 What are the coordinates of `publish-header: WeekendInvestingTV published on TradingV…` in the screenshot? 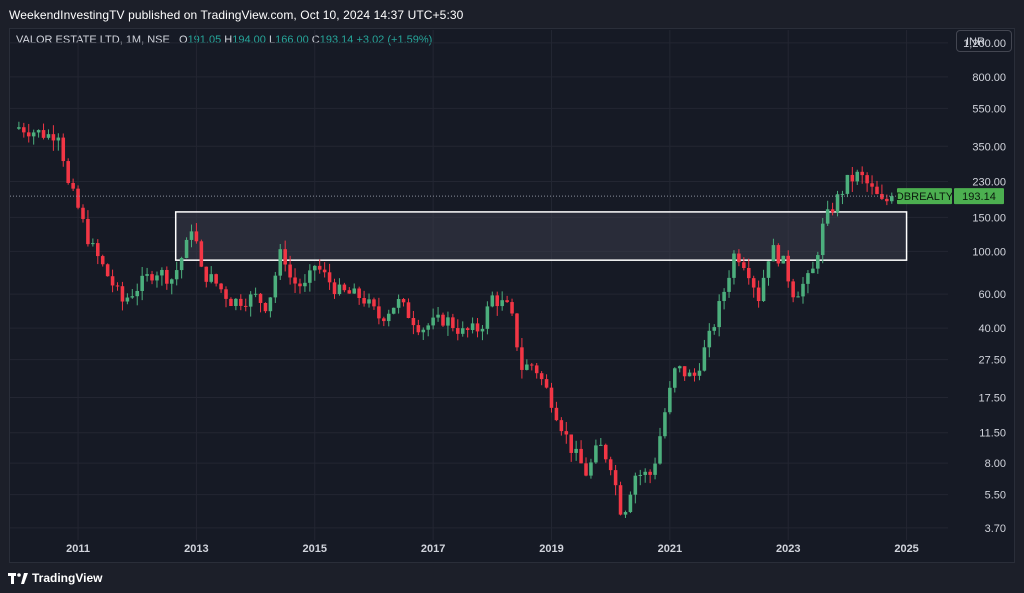 It's located at (512, 14).